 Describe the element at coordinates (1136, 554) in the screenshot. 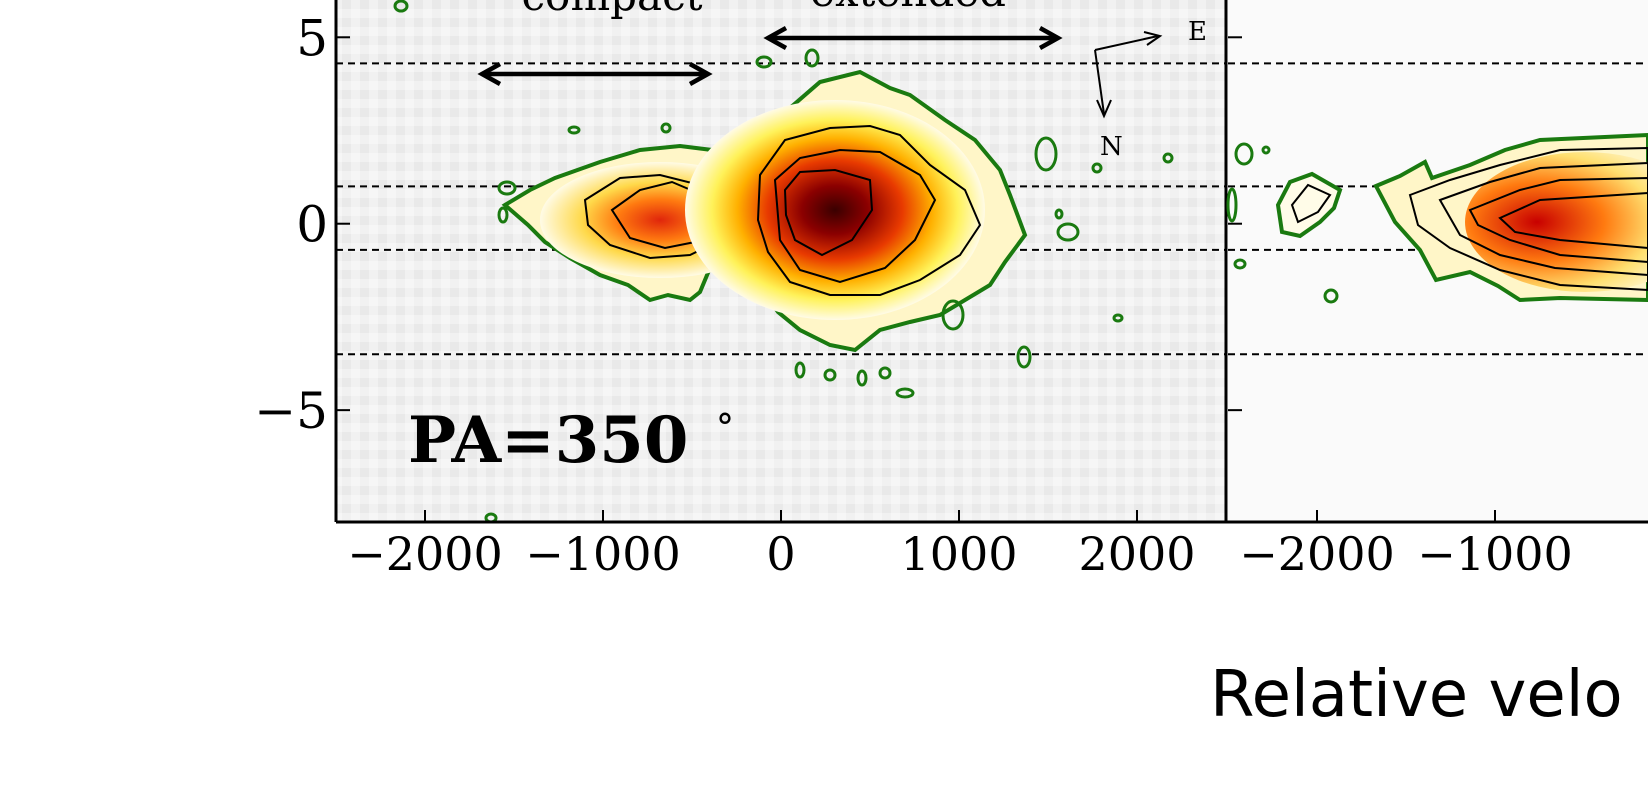

I see `x-tick-label: 2000` at that location.